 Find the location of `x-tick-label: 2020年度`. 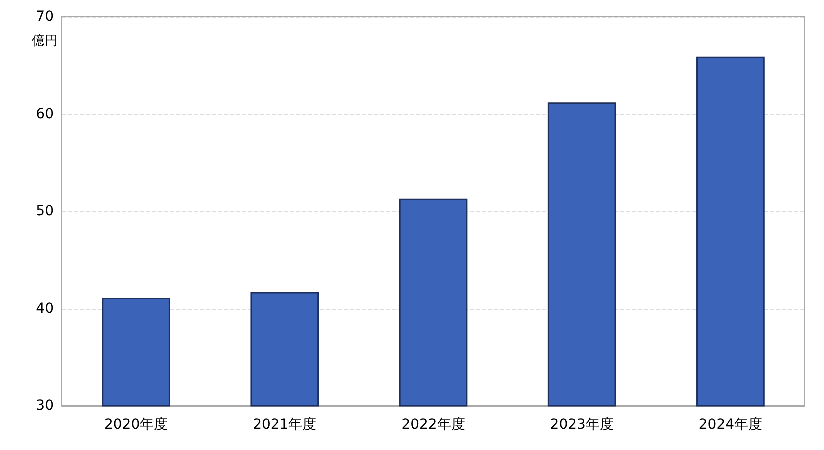

x-tick-label: 2020年度 is located at coordinates (136, 425).